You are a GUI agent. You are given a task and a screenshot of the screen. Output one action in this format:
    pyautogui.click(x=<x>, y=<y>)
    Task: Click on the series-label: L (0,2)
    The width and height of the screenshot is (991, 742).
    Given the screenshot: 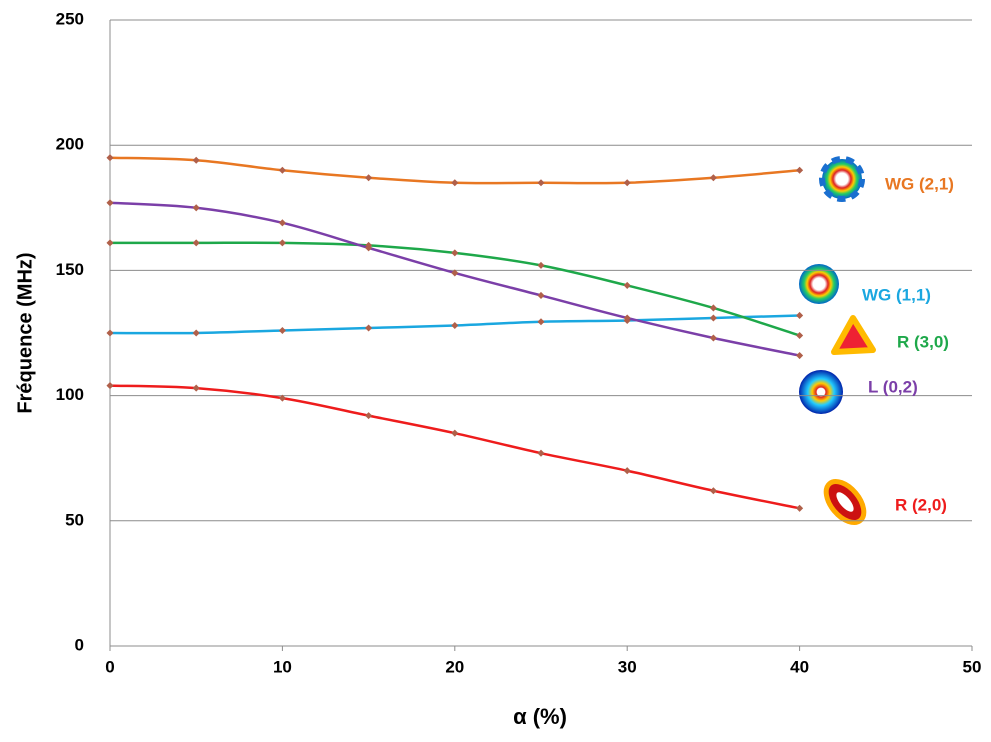 What is the action you would take?
    pyautogui.click(x=893, y=386)
    